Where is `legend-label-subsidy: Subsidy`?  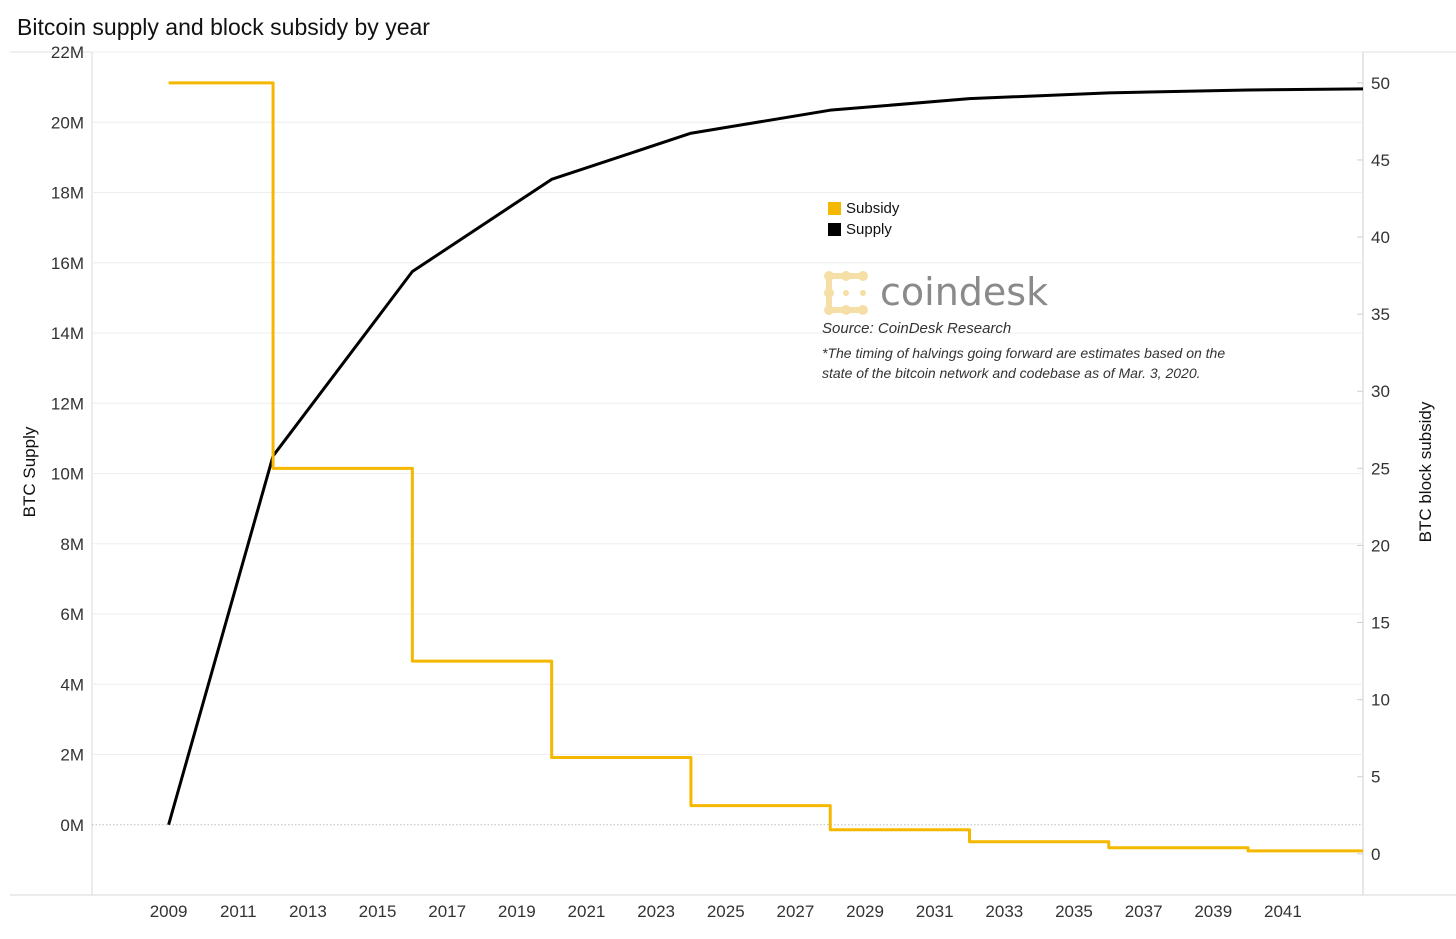 legend-label-subsidy: Subsidy is located at coordinates (873, 208).